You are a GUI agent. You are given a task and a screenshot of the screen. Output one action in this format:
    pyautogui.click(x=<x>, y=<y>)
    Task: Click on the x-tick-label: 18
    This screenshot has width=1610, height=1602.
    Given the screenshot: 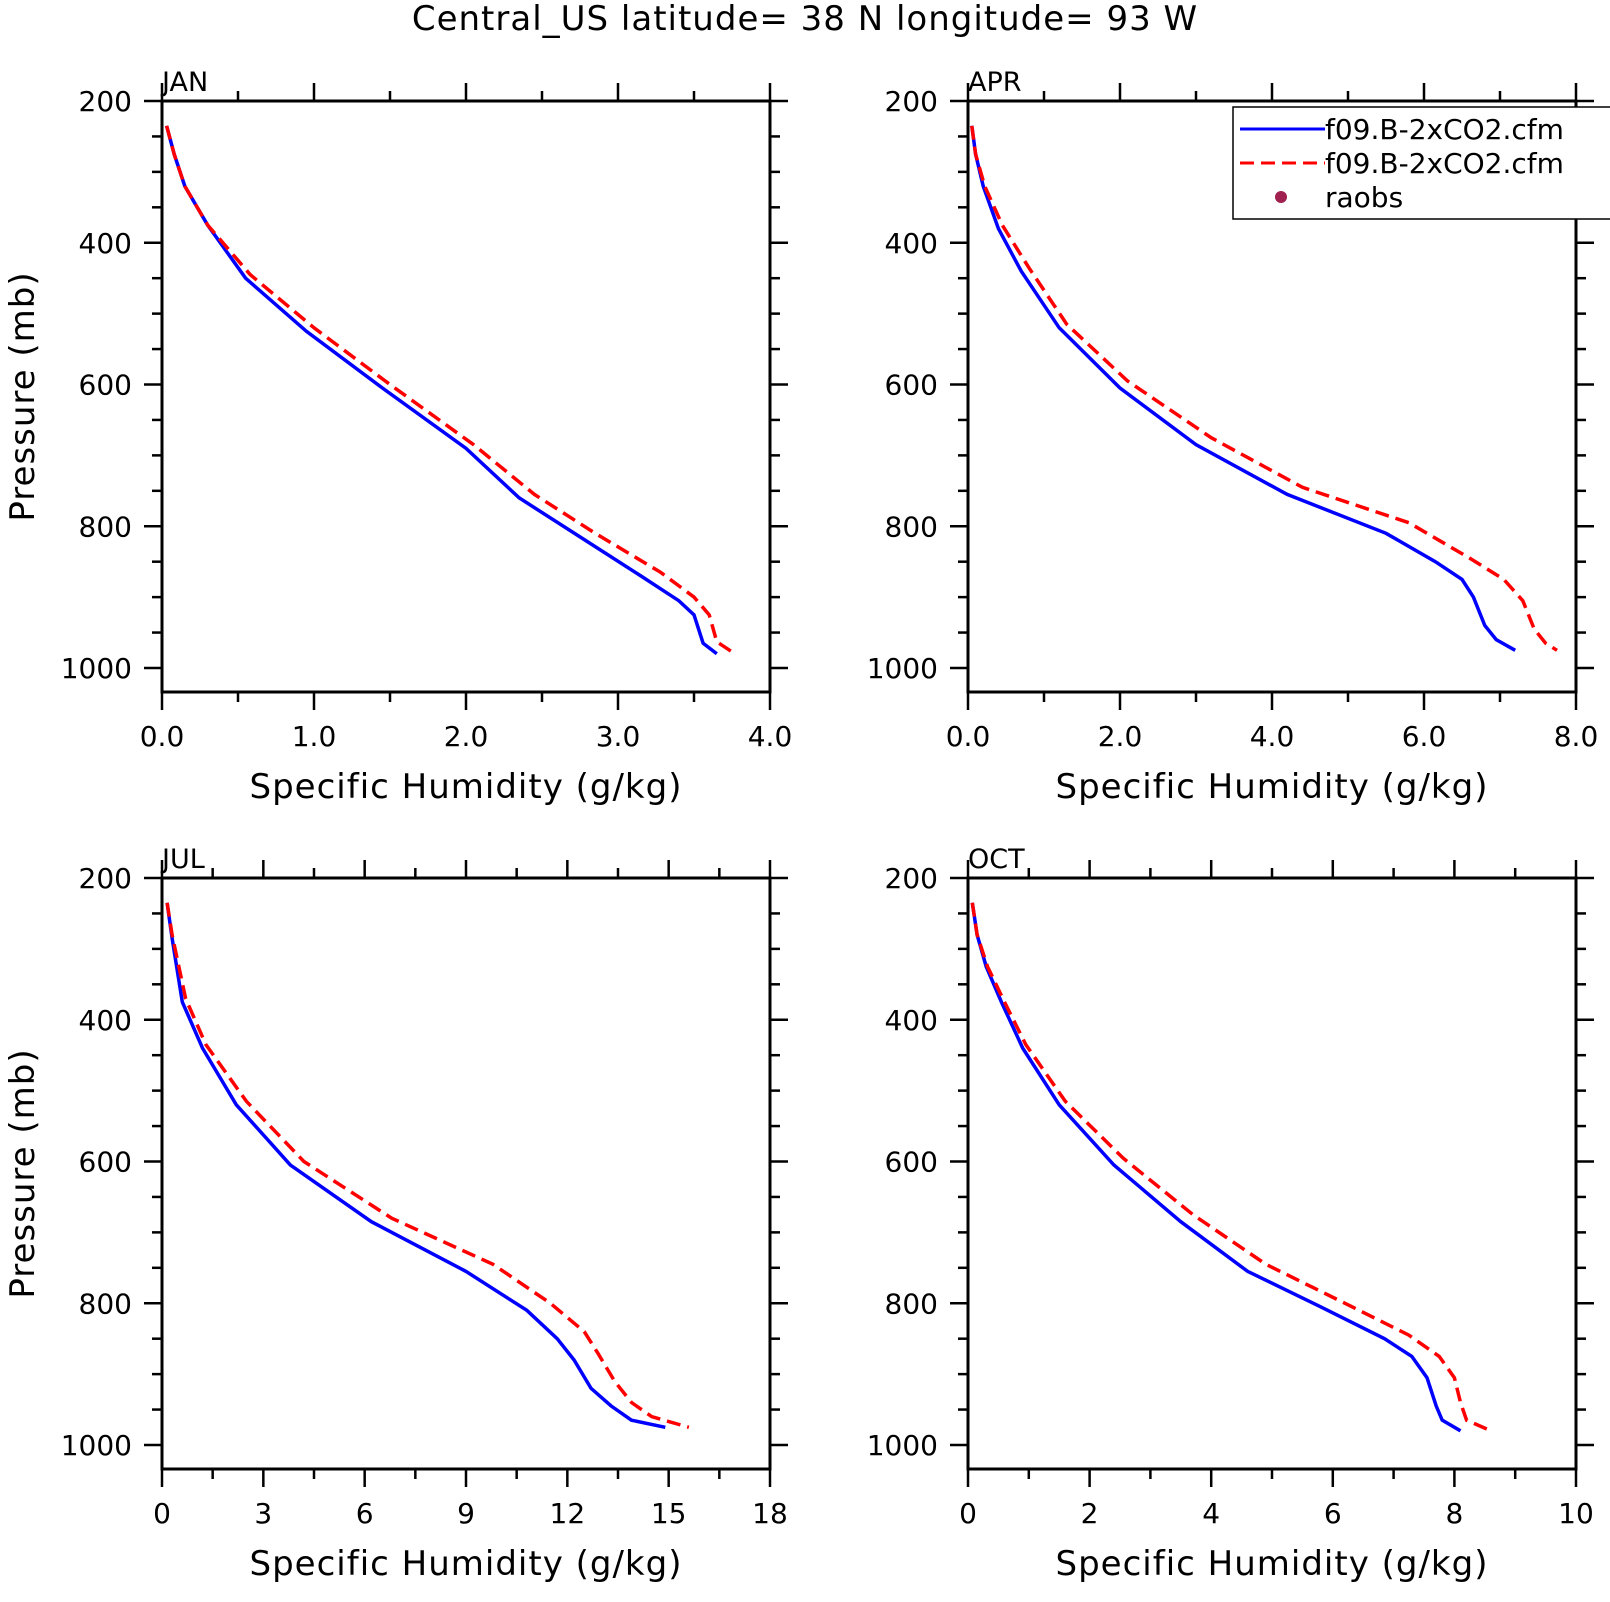 What is the action you would take?
    pyautogui.click(x=770, y=1513)
    